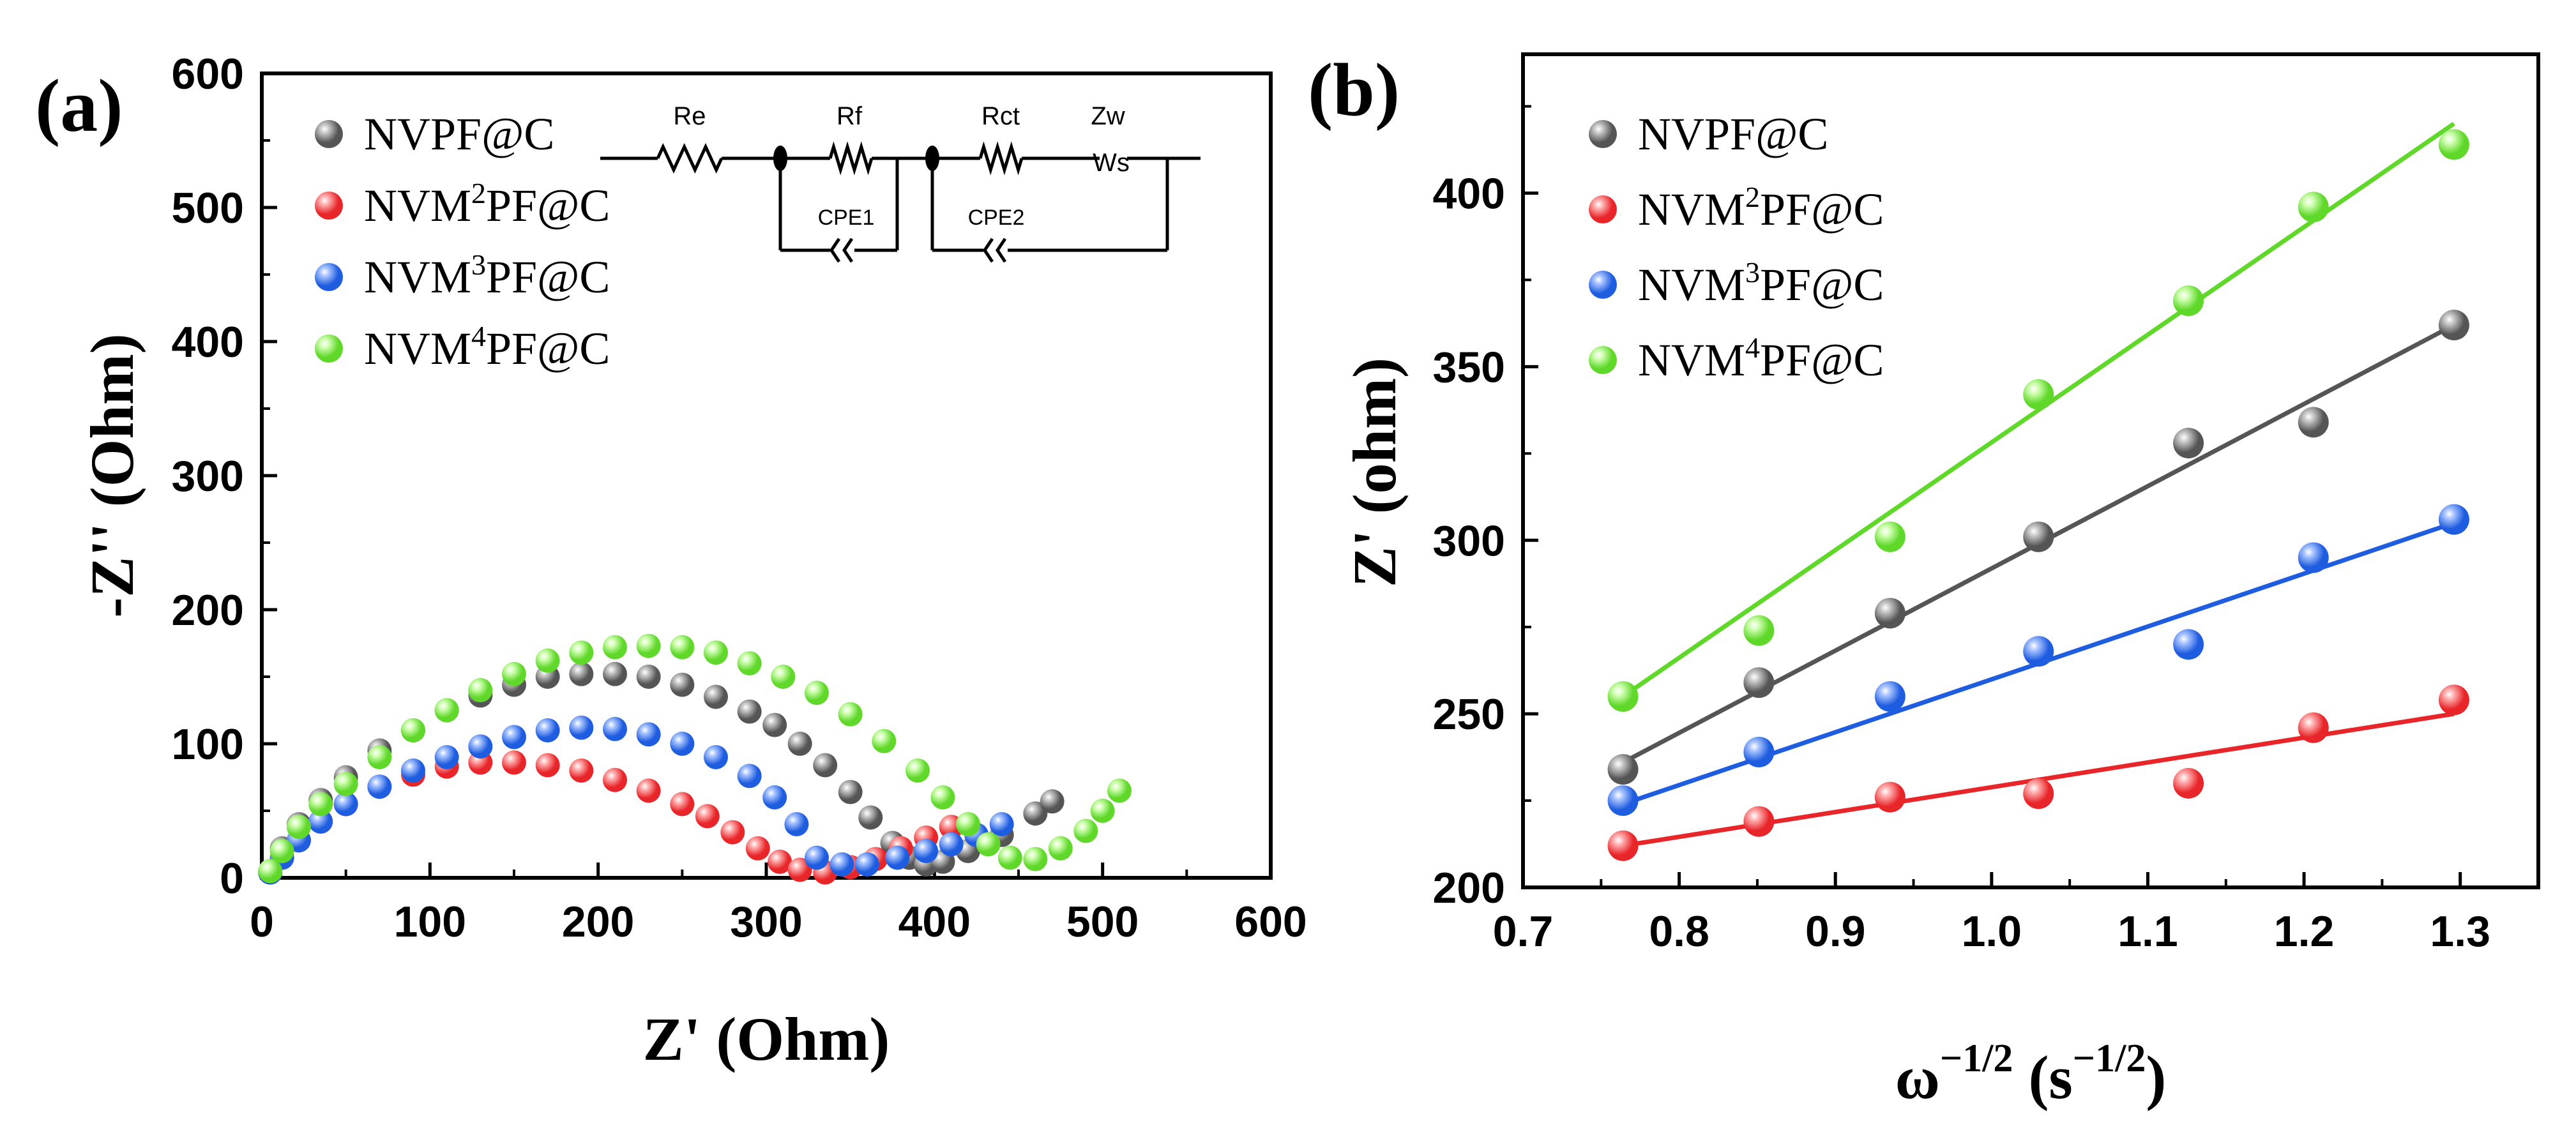  Describe the element at coordinates (766, 1039) in the screenshot. I see `panel-a-x-axis-label: Z' (Ohm)` at that location.